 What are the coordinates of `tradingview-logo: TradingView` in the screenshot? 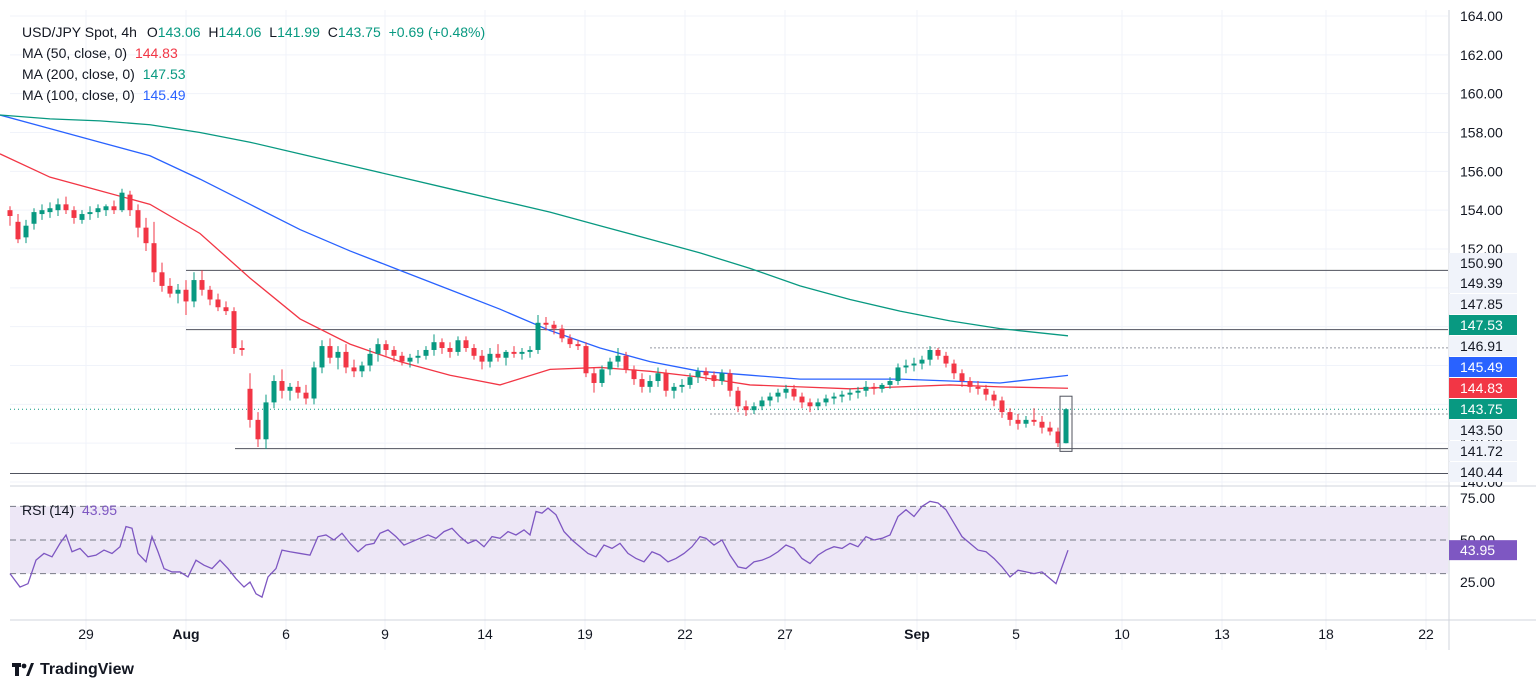 It's located at (73, 670).